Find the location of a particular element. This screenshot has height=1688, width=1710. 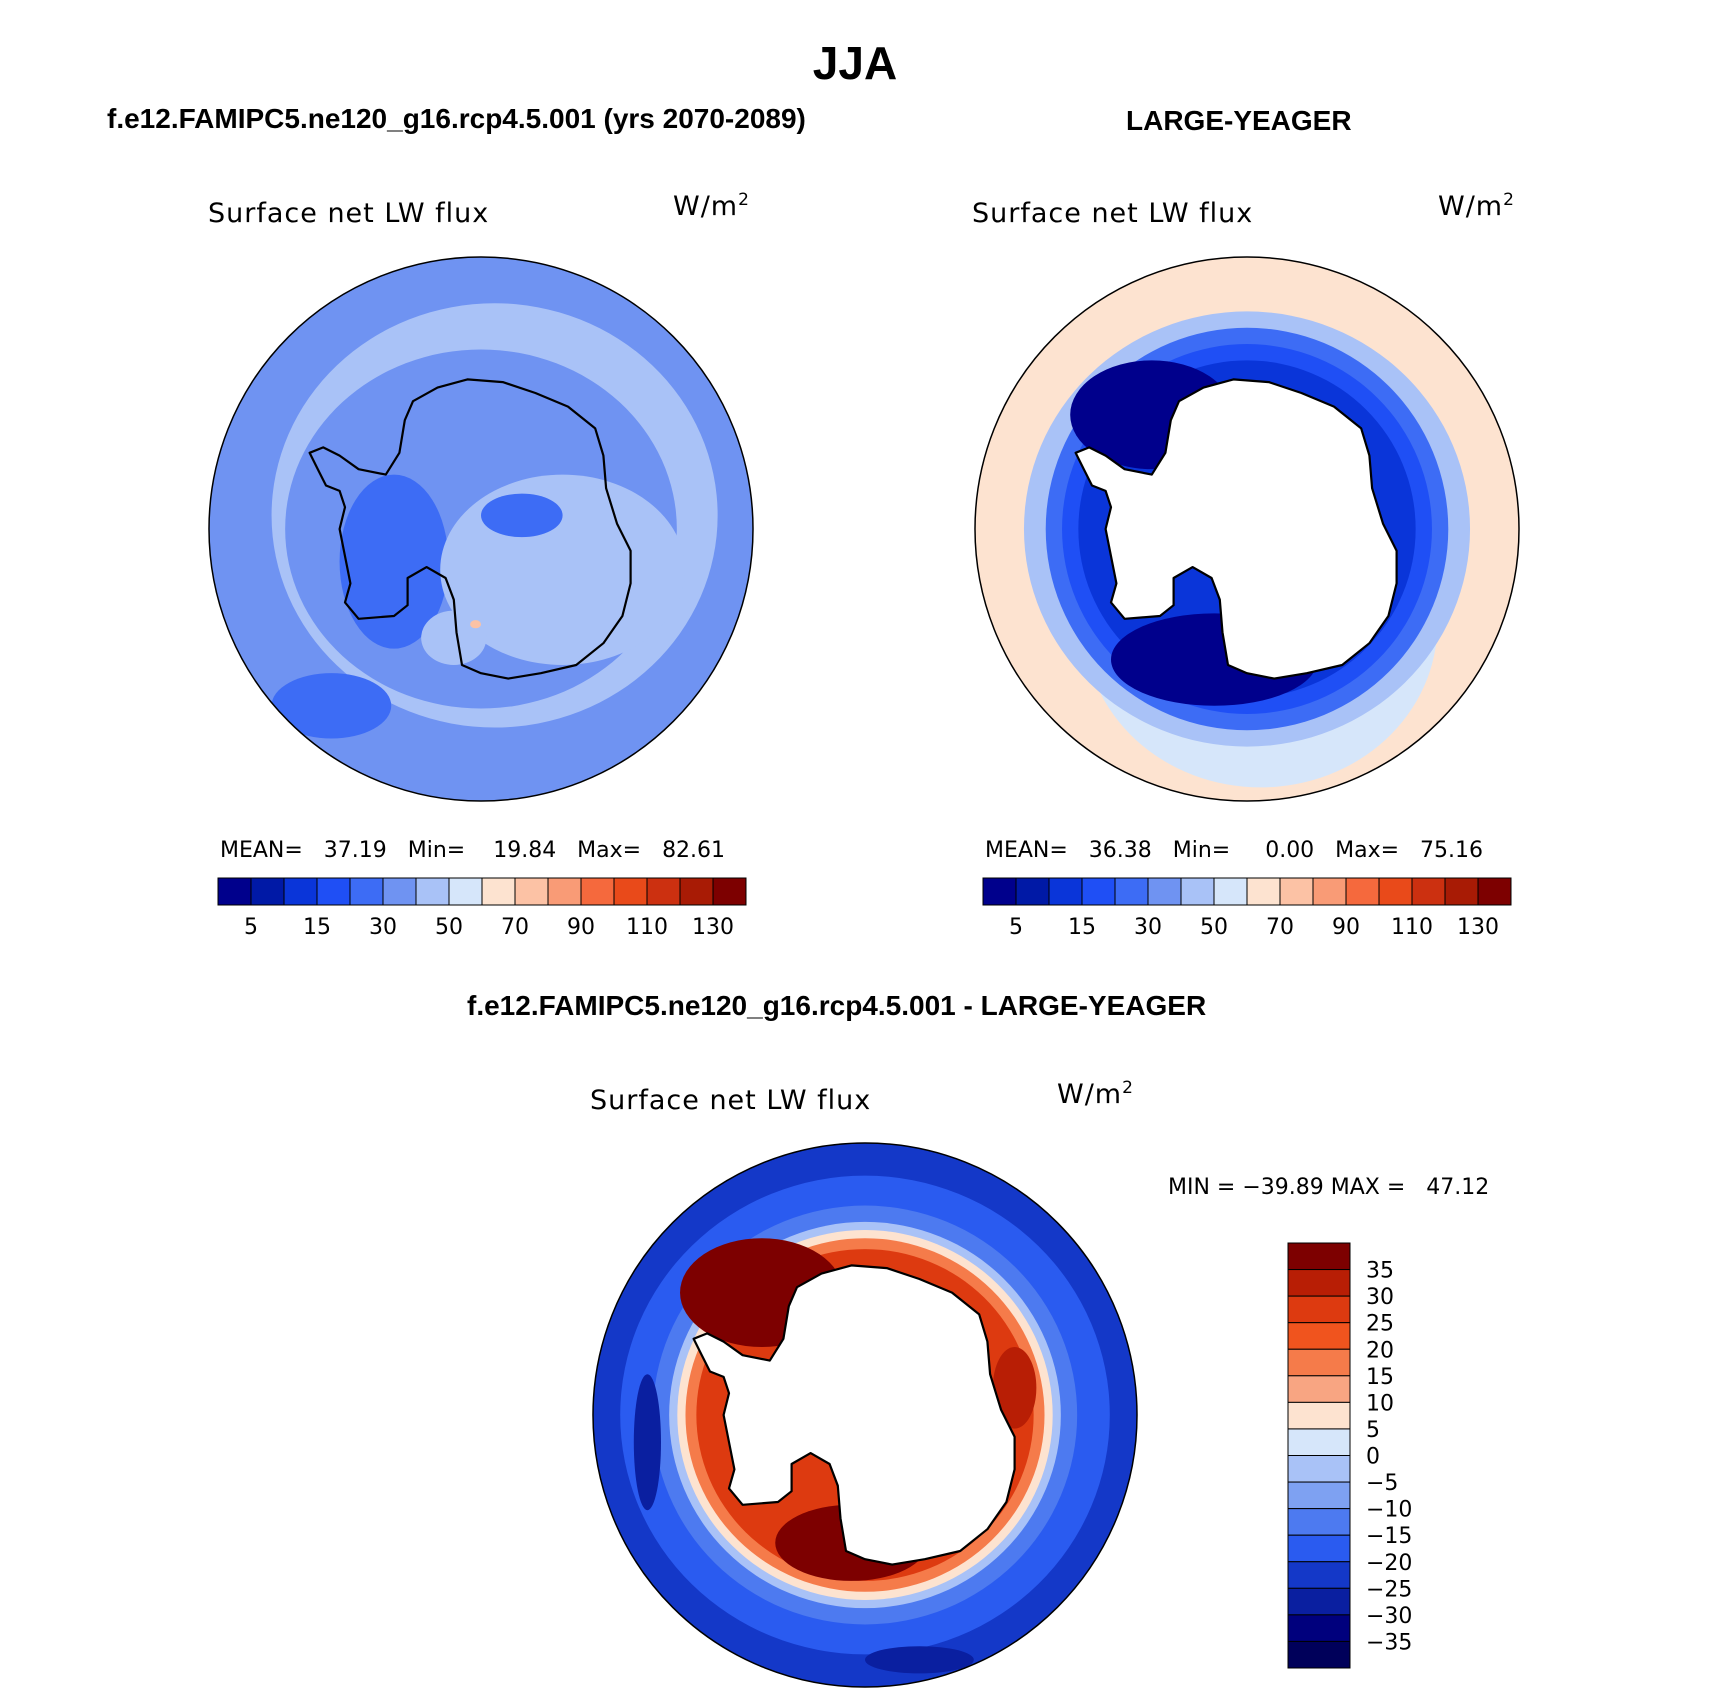

diff-antarctica-coastline is located at coordinates (854, 1415).